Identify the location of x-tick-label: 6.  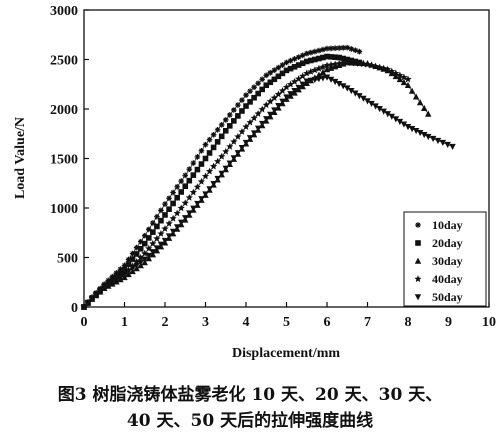
(327, 322).